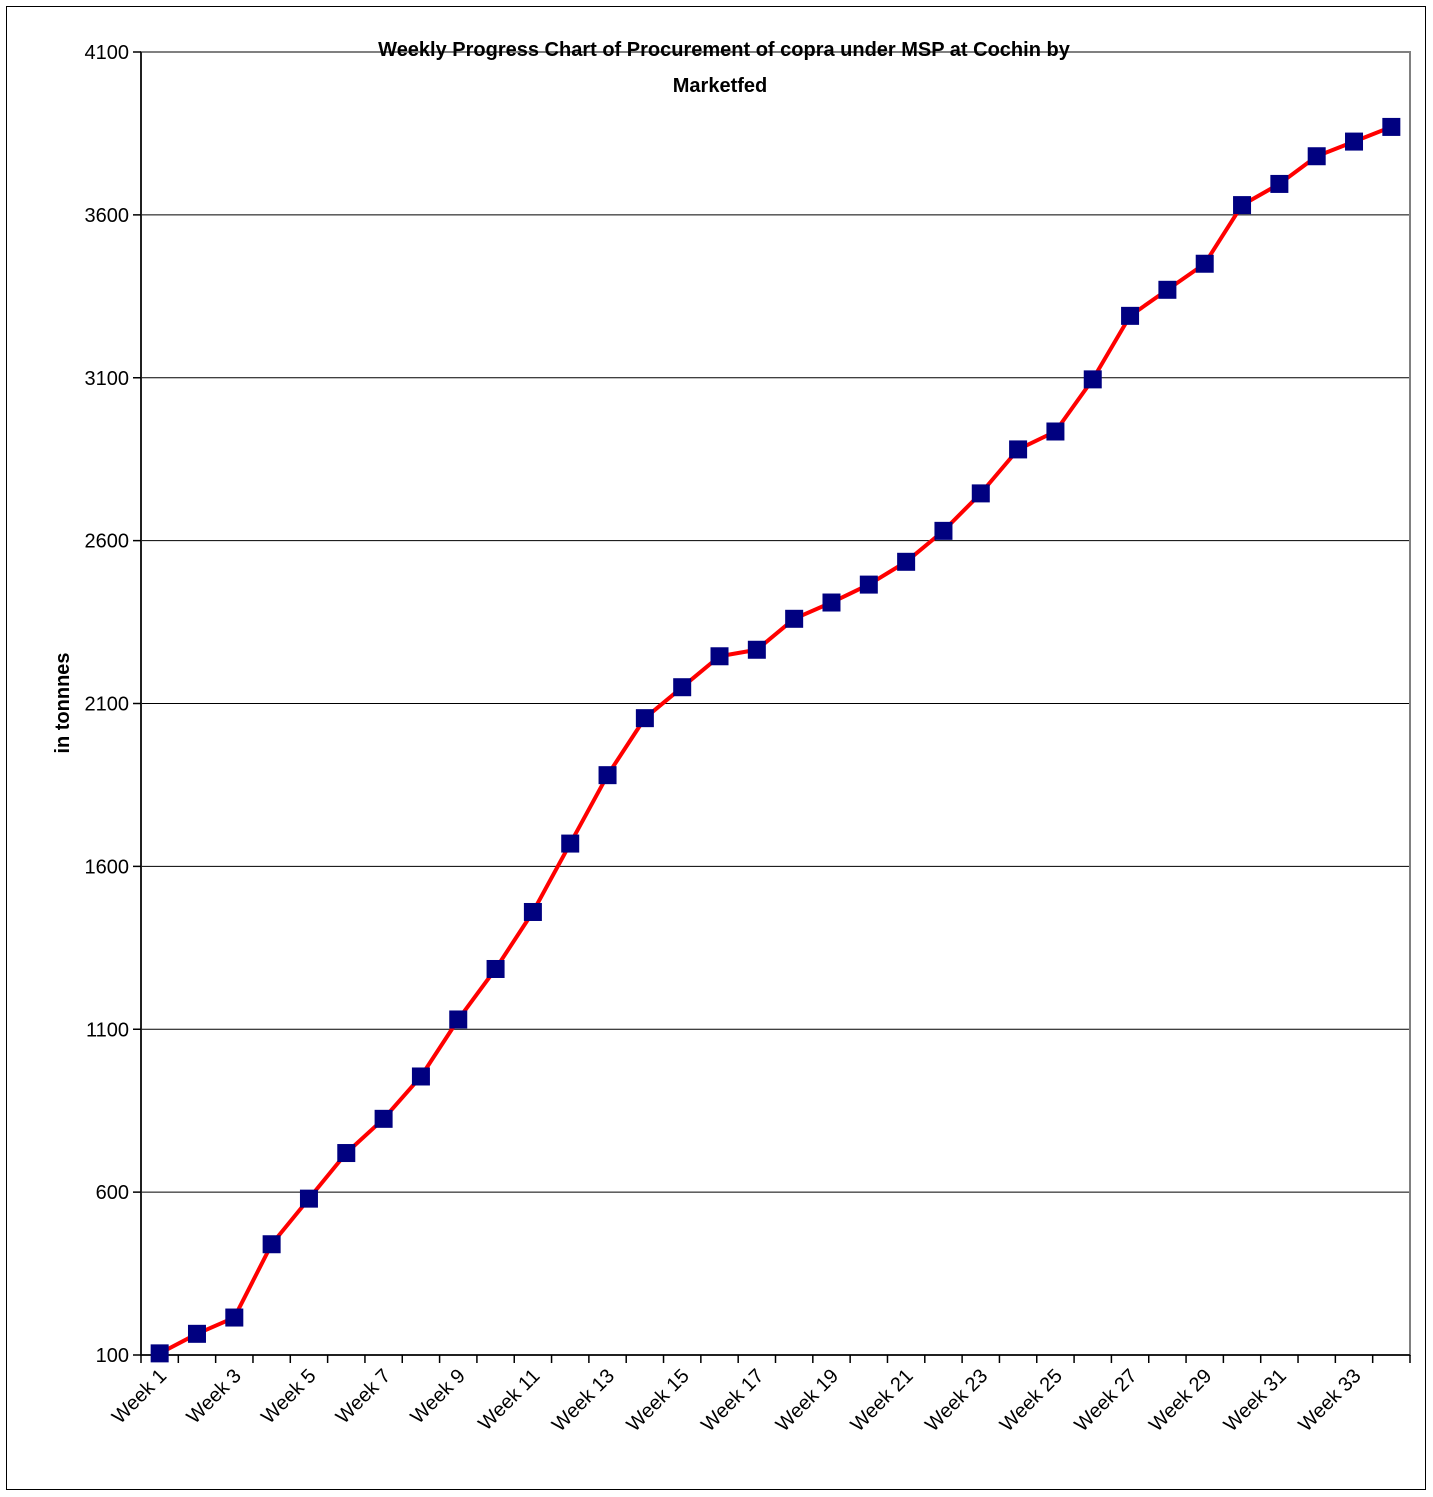  What do you see at coordinates (363, 1396) in the screenshot?
I see `x-tick-label: Week 7` at bounding box center [363, 1396].